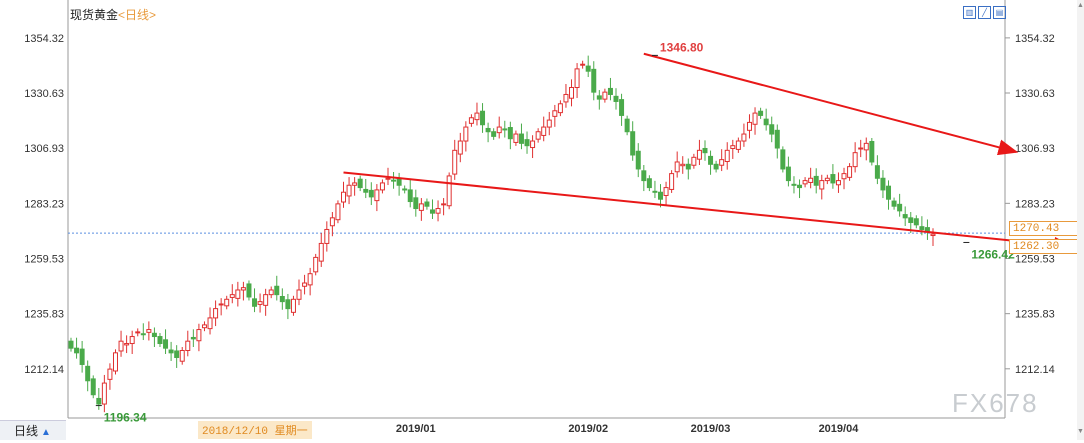 The width and height of the screenshot is (1084, 443). What do you see at coordinates (46, 432) in the screenshot?
I see `triangle-up-icon: ▲` at bounding box center [46, 432].